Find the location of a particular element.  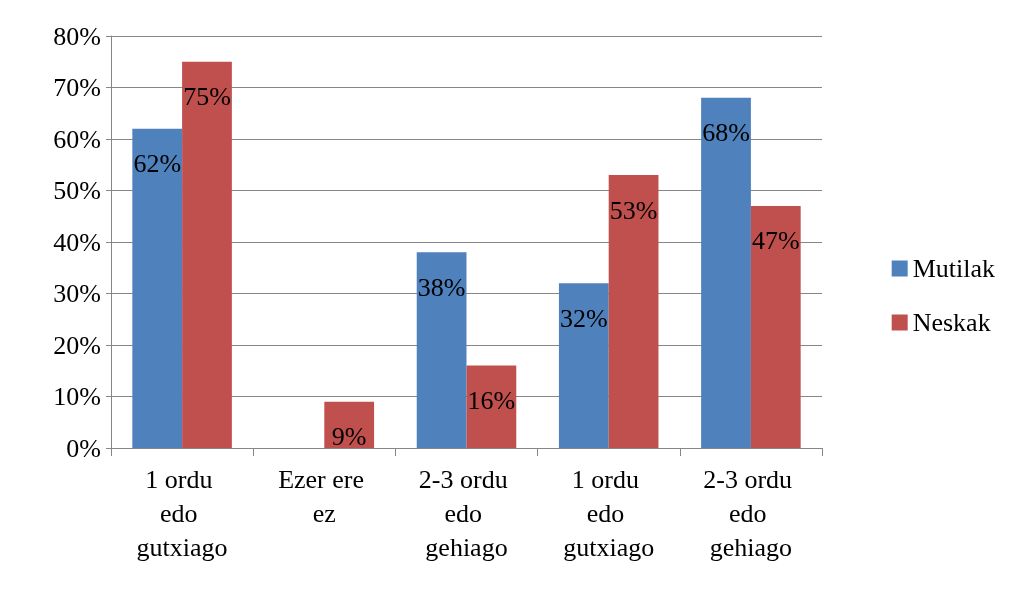

y-tick-label: 50% is located at coordinates (77, 190).